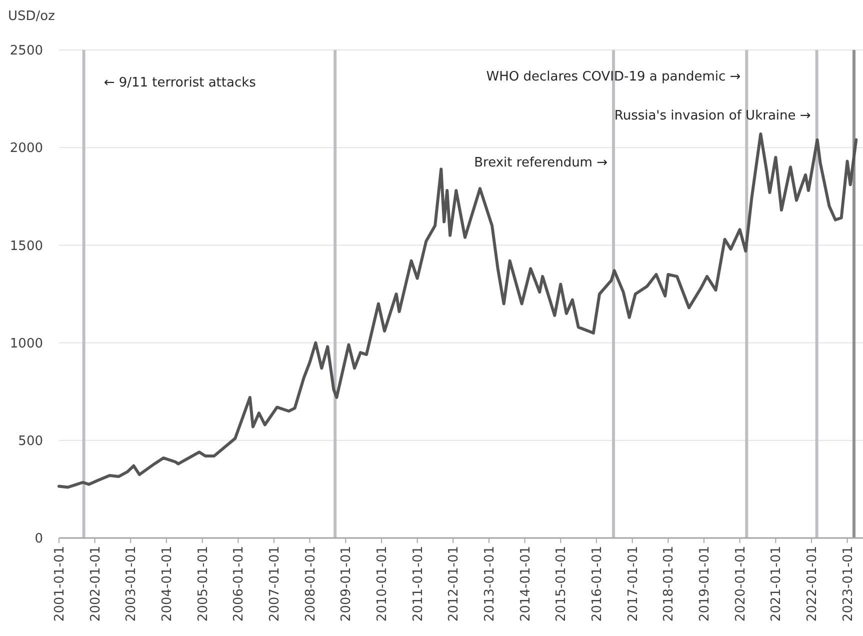  What do you see at coordinates (562, 584) in the screenshot?
I see `x-tick-label: 2015-01-01` at bounding box center [562, 584].